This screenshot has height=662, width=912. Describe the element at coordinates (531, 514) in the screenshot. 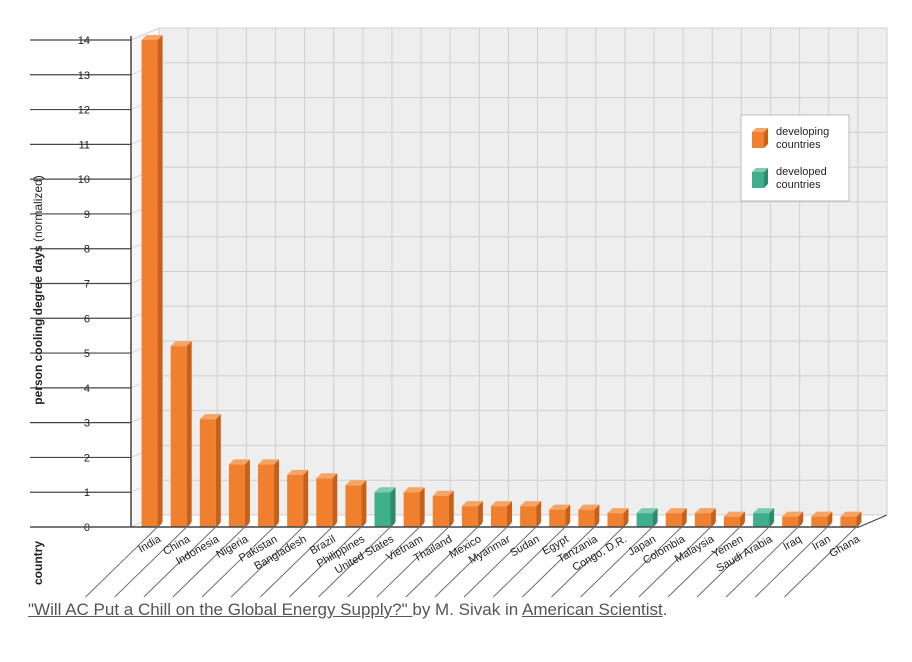

I see `bar-sudan` at that location.